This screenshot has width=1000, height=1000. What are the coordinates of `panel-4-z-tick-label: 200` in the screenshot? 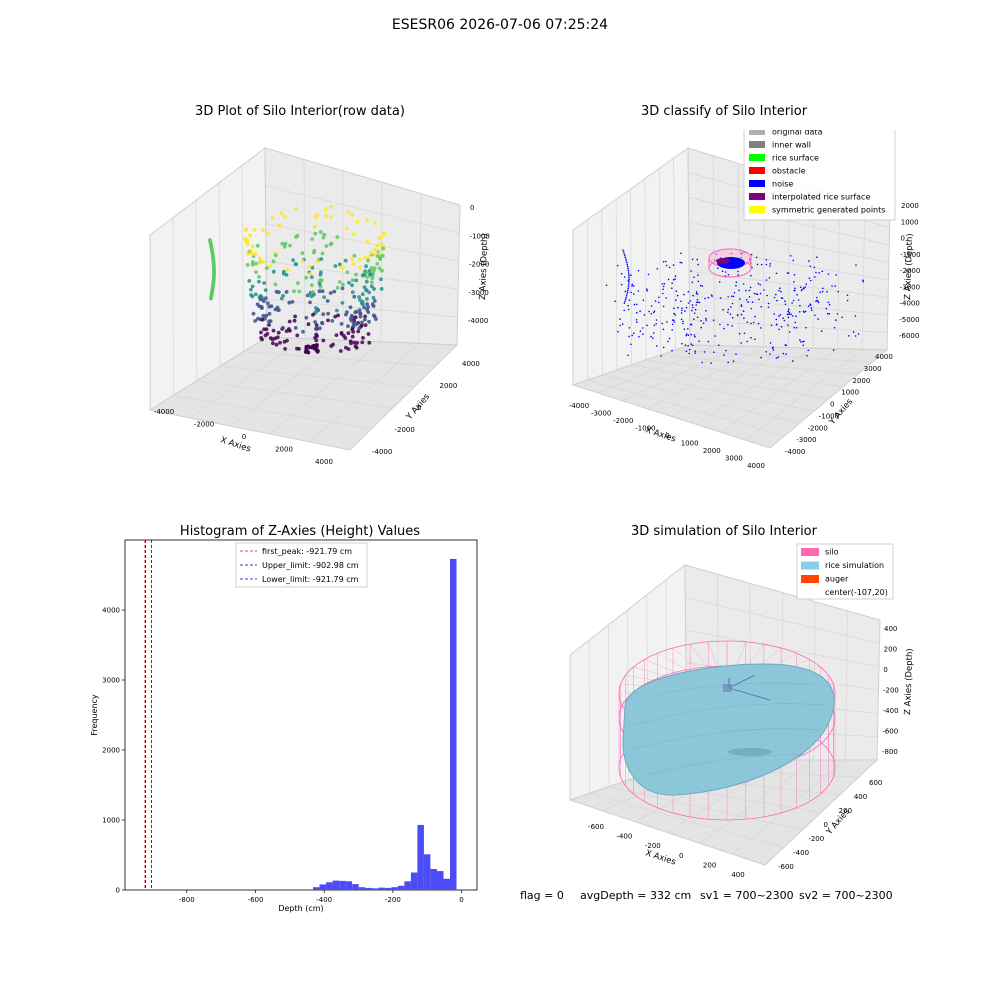 It's located at (890, 650).